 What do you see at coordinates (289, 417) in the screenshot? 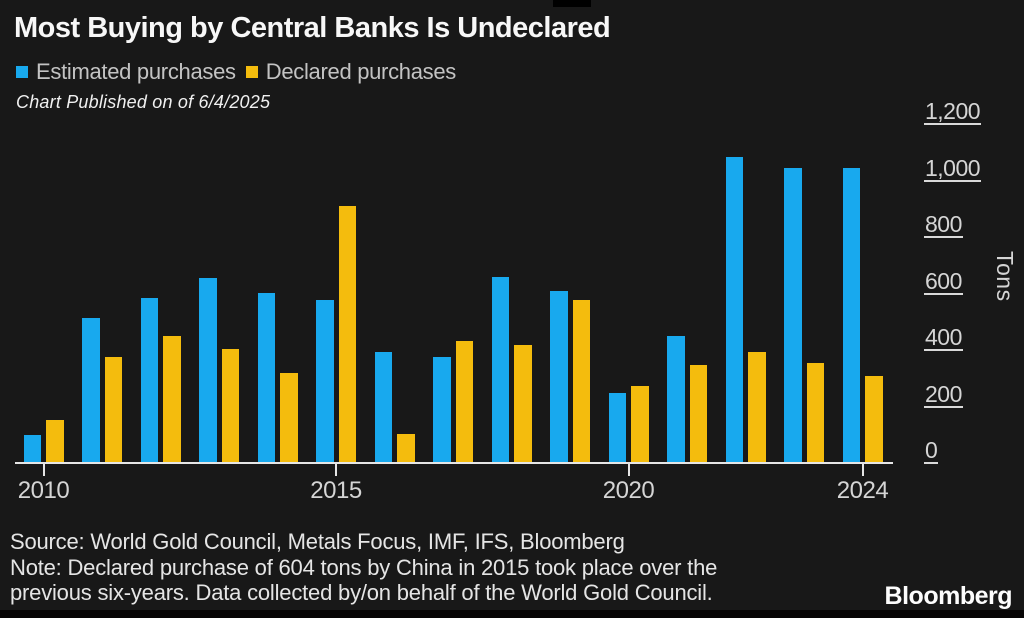
I see `bar-declared-2014` at bounding box center [289, 417].